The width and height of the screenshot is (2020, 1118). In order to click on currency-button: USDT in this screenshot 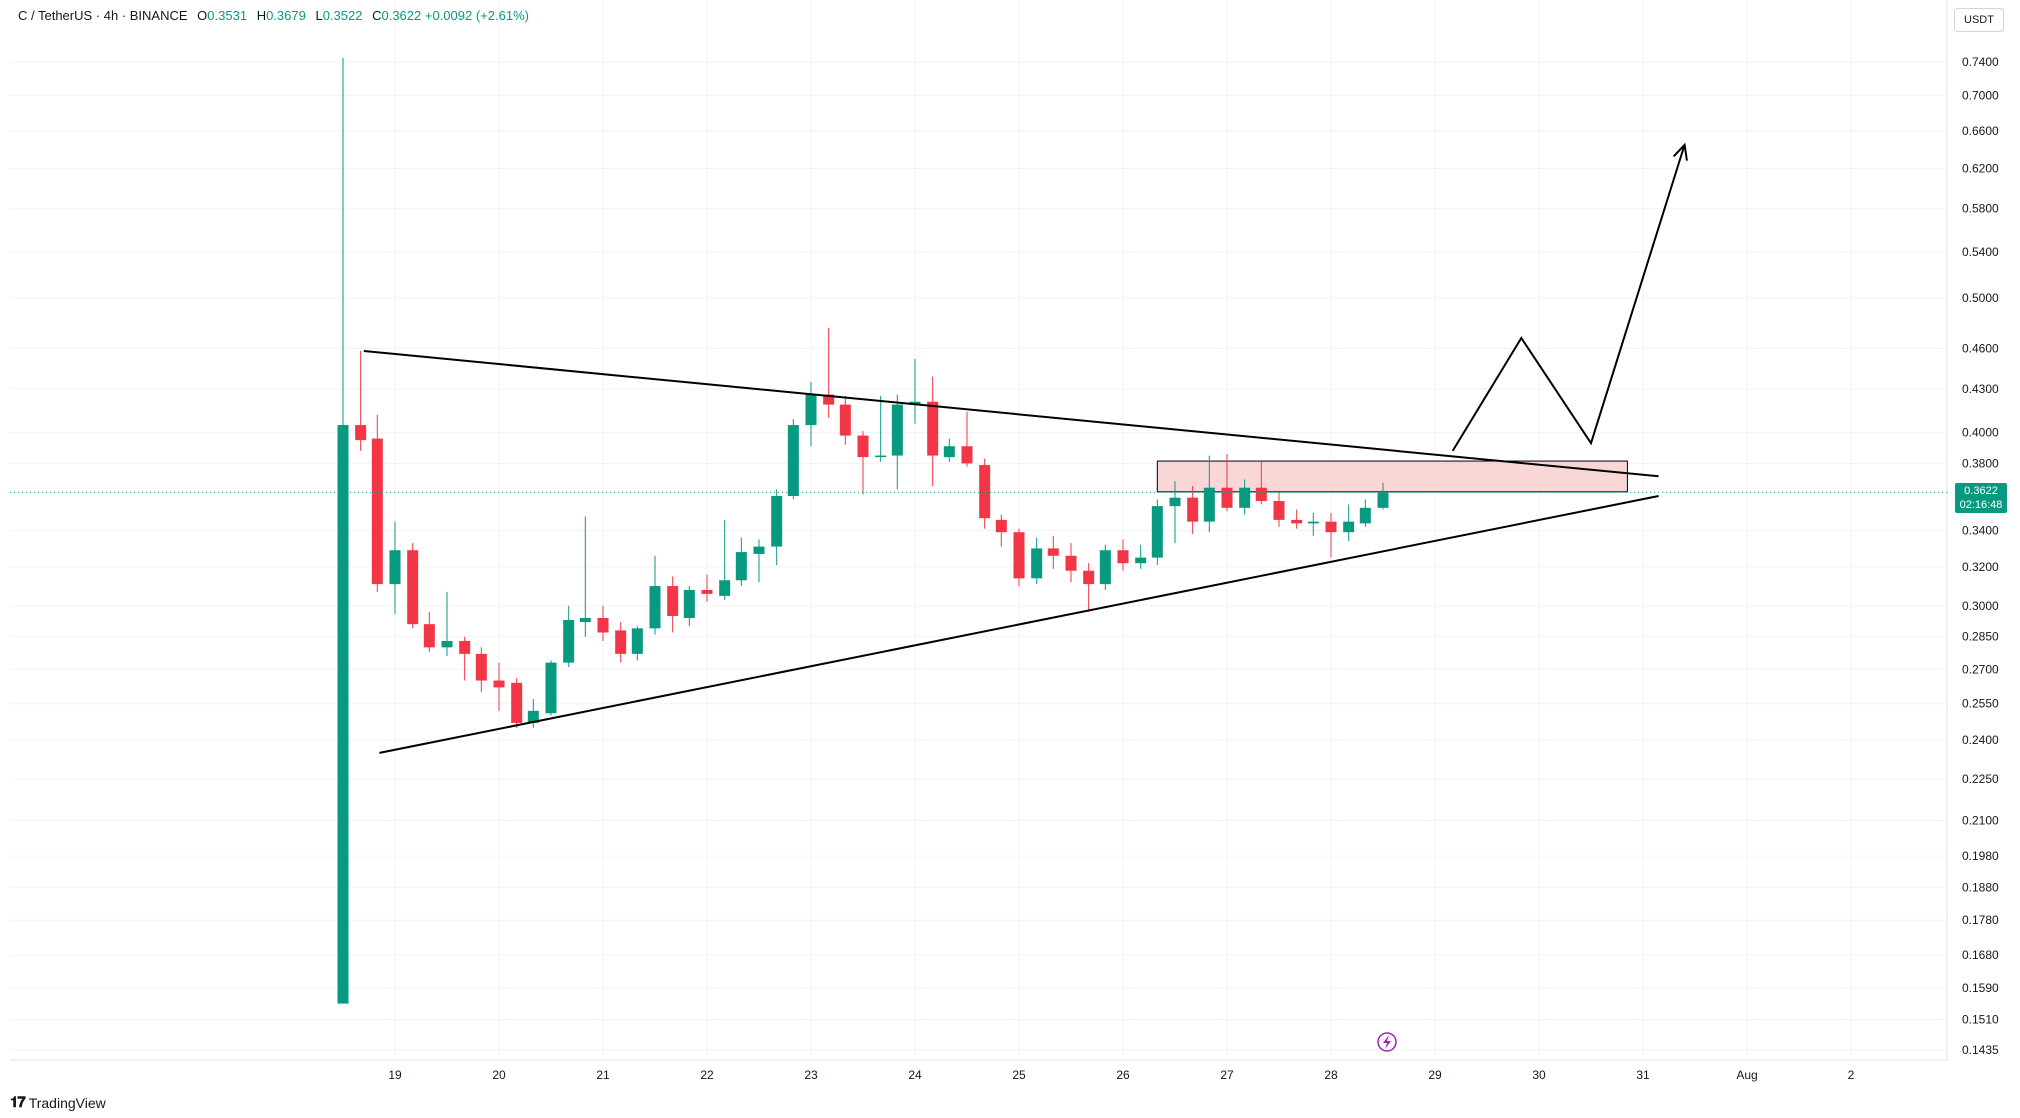, I will do `click(1979, 20)`.